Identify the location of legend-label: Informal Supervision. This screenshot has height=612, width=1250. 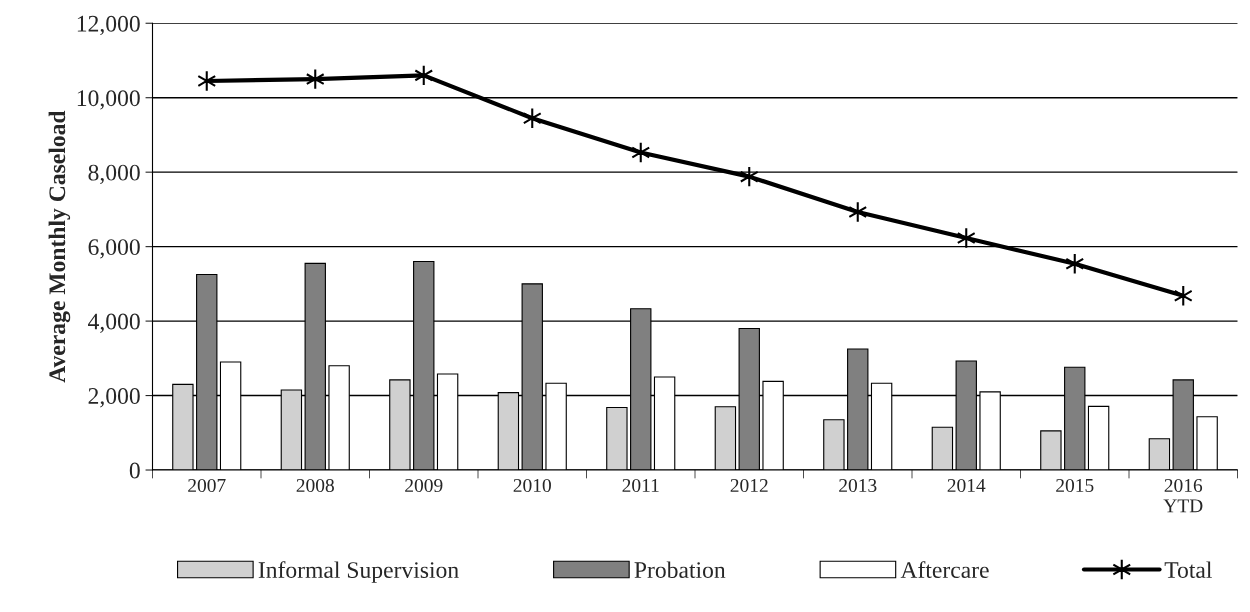
(358, 572).